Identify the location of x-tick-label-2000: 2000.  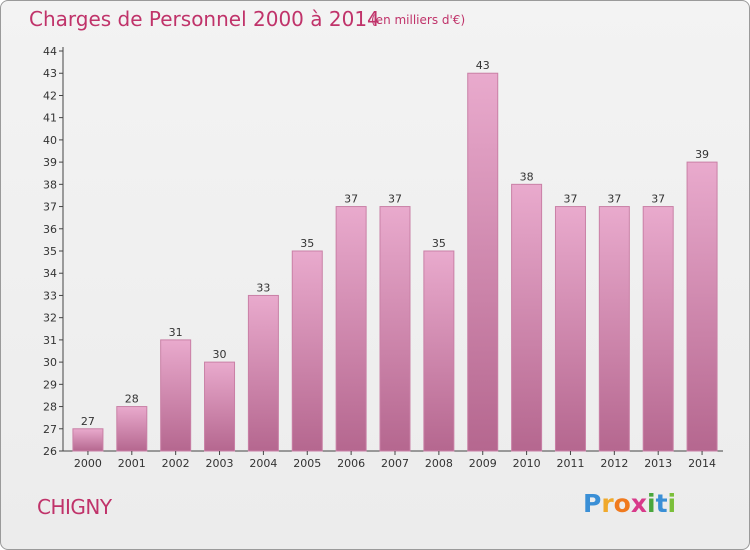
(88, 463).